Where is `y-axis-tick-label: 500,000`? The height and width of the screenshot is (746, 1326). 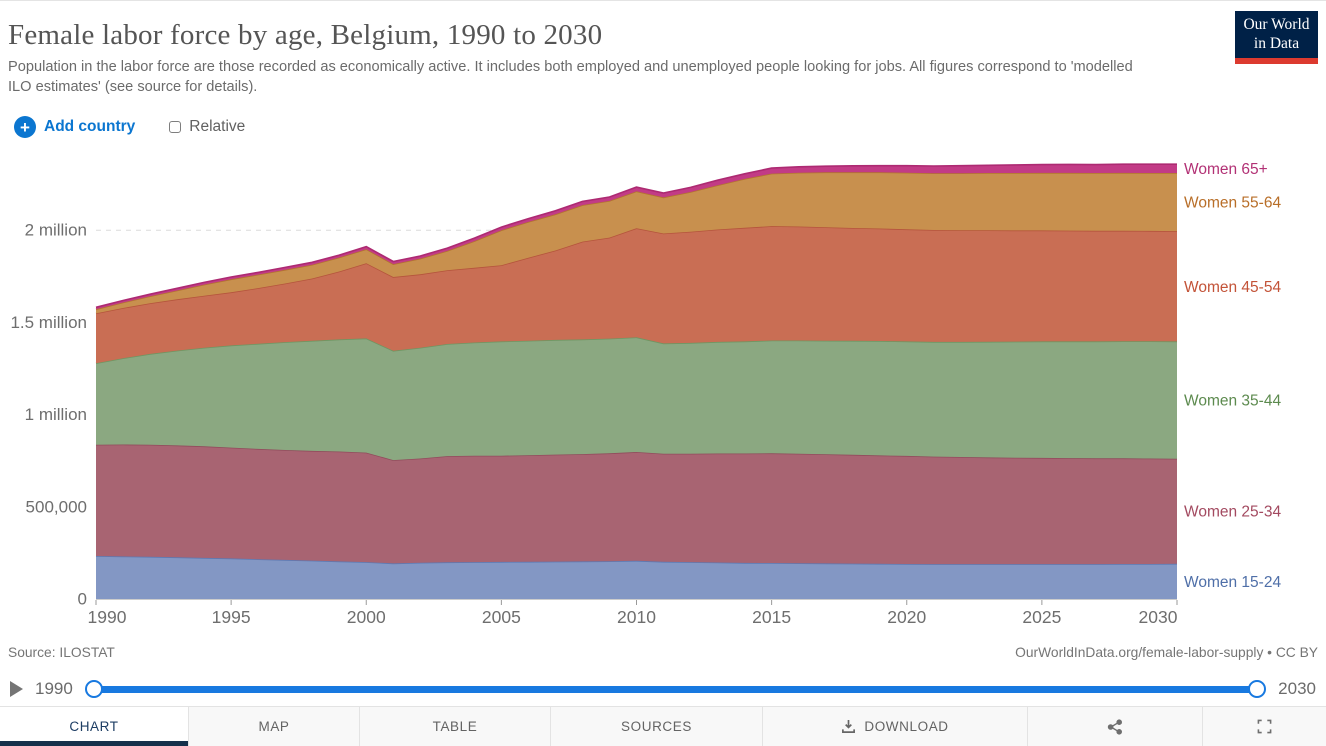 y-axis-tick-label: 500,000 is located at coordinates (56, 506).